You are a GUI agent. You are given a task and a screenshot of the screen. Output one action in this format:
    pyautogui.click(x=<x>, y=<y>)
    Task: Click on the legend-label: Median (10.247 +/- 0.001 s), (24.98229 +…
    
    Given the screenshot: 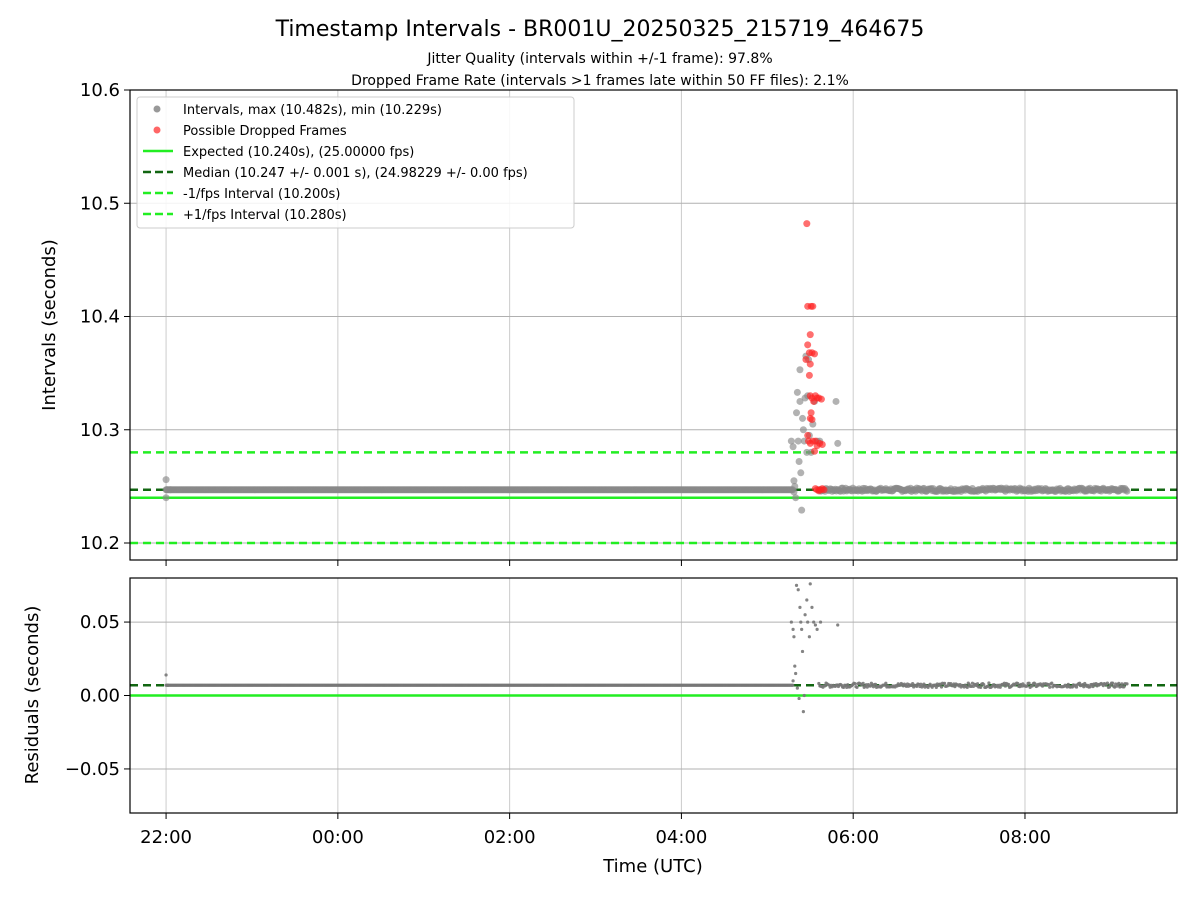 What is the action you would take?
    pyautogui.click(x=355, y=173)
    